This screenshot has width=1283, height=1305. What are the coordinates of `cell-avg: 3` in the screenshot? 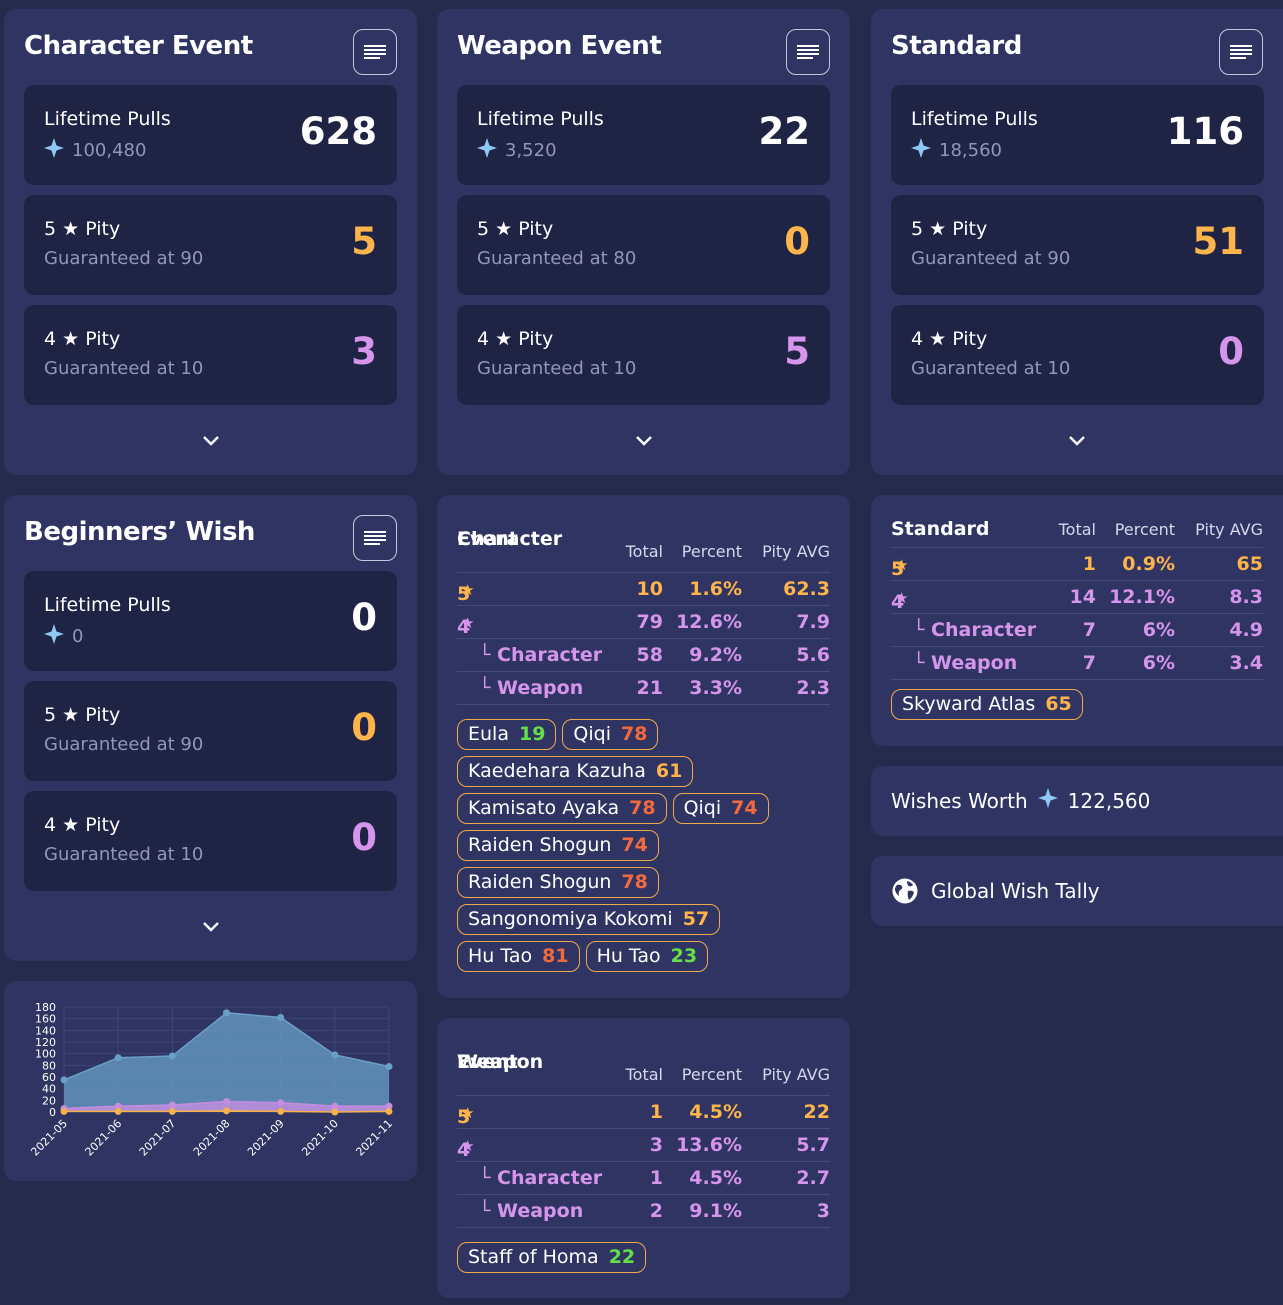 It's located at (823, 1211).